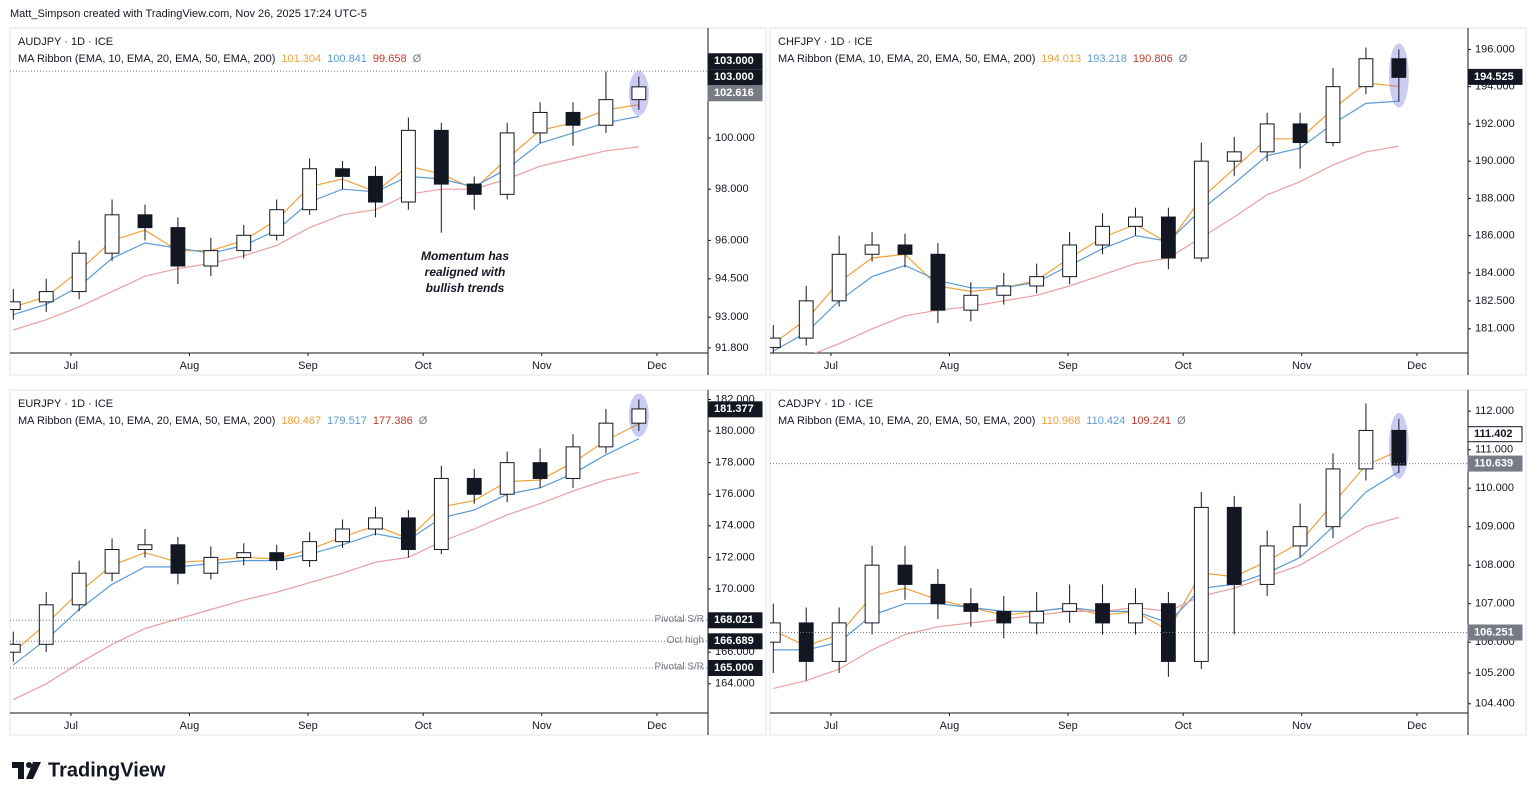  I want to click on price-label: 181.377, so click(734, 409).